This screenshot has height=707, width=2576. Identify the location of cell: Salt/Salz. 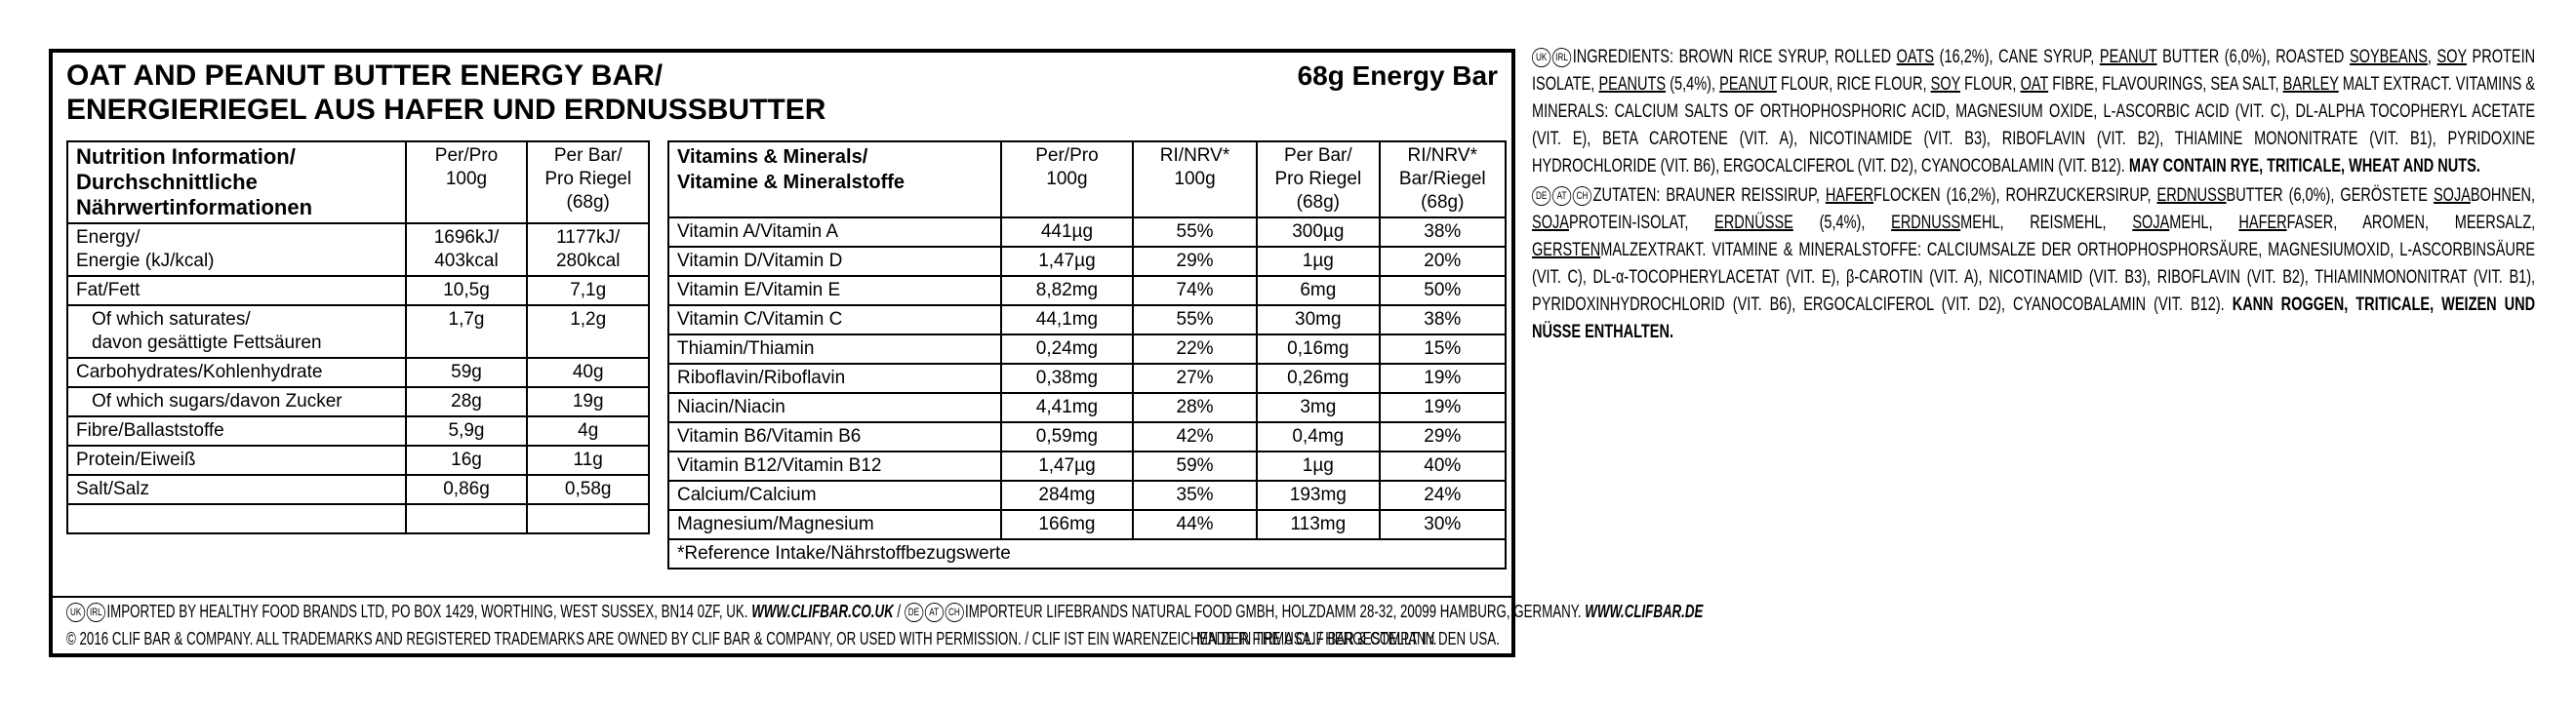
(236, 489).